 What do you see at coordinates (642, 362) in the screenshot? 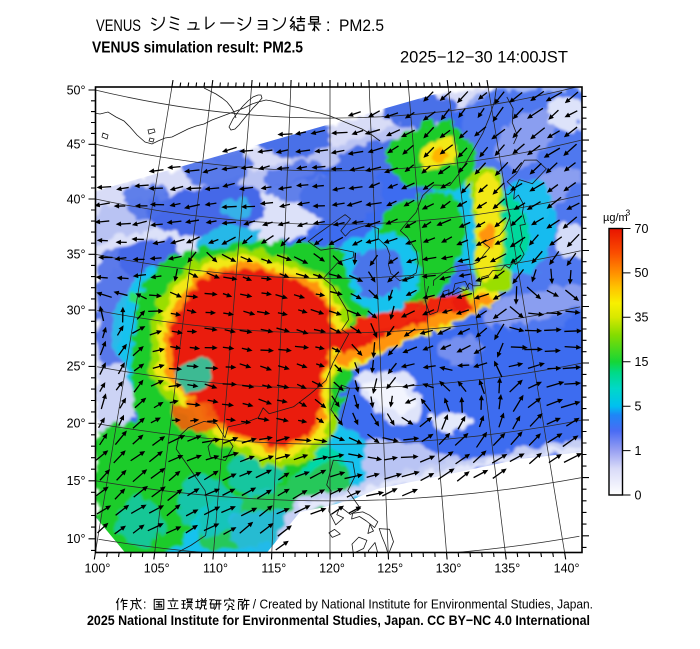
I see `svg-text: 15` at bounding box center [642, 362].